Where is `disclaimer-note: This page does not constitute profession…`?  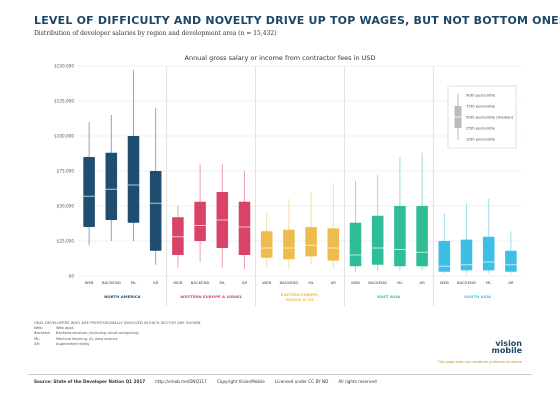
disclaimer-note: This page does not constitute profession… is located at coordinates (479, 362).